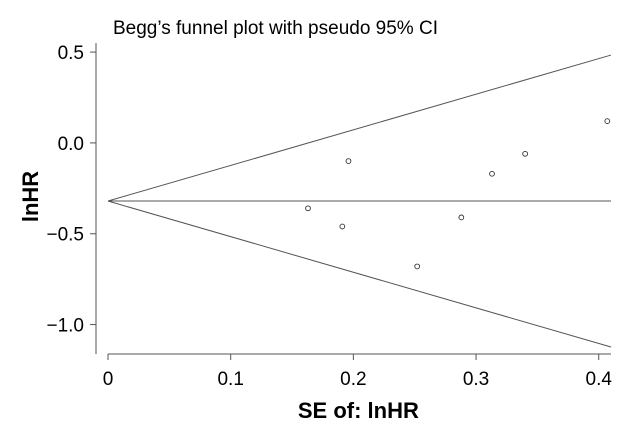 The image size is (618, 423). Describe the element at coordinates (65, 326) in the screenshot. I see `y-tick-label: −1.0` at that location.